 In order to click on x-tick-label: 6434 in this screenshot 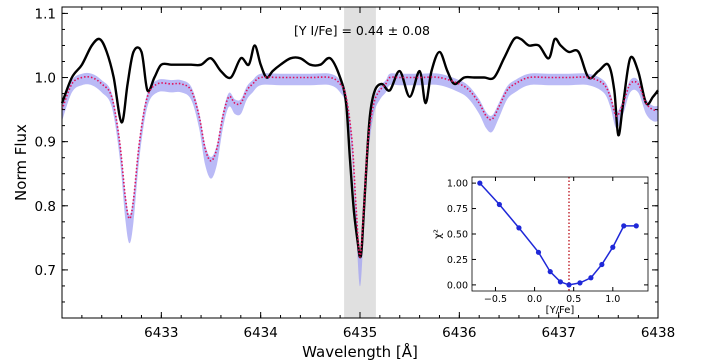, I will do `click(260, 333)`.